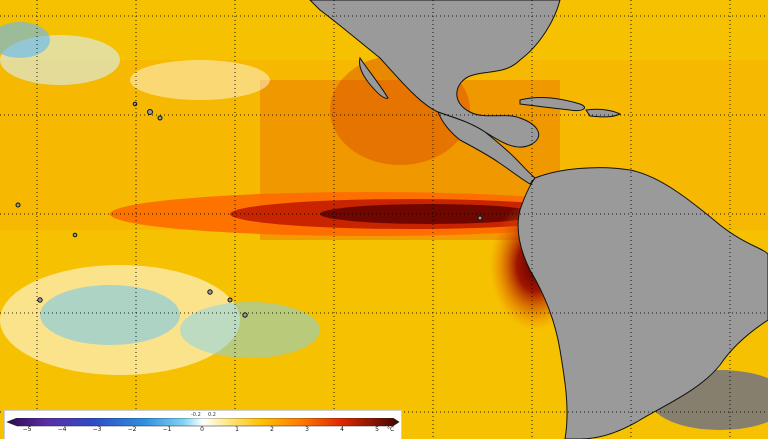  Describe the element at coordinates (167, 429) in the screenshot. I see `colorbar-tick: −1` at that location.